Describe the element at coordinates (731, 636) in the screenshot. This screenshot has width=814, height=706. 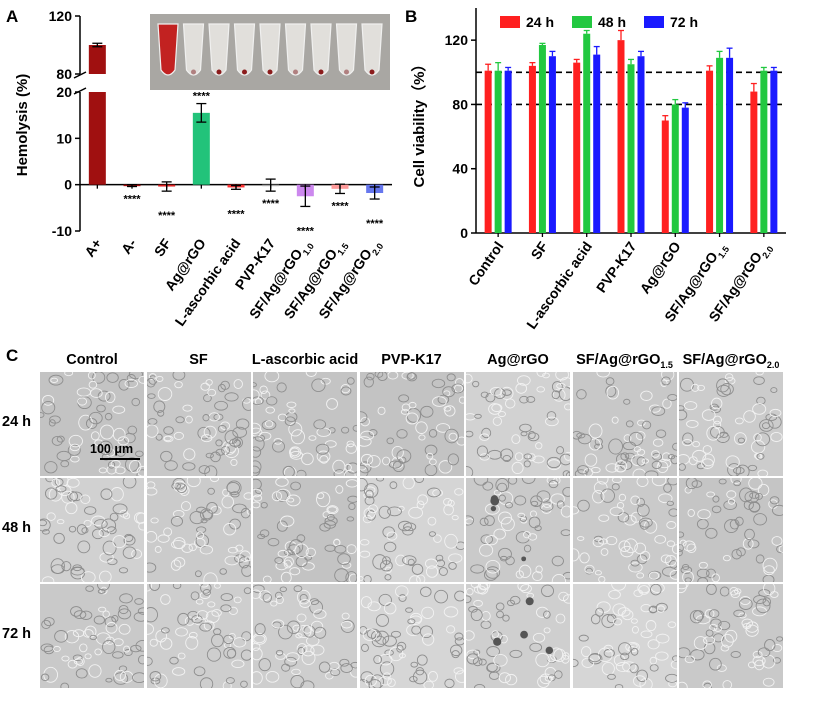
I see `micrograph-tile` at that location.